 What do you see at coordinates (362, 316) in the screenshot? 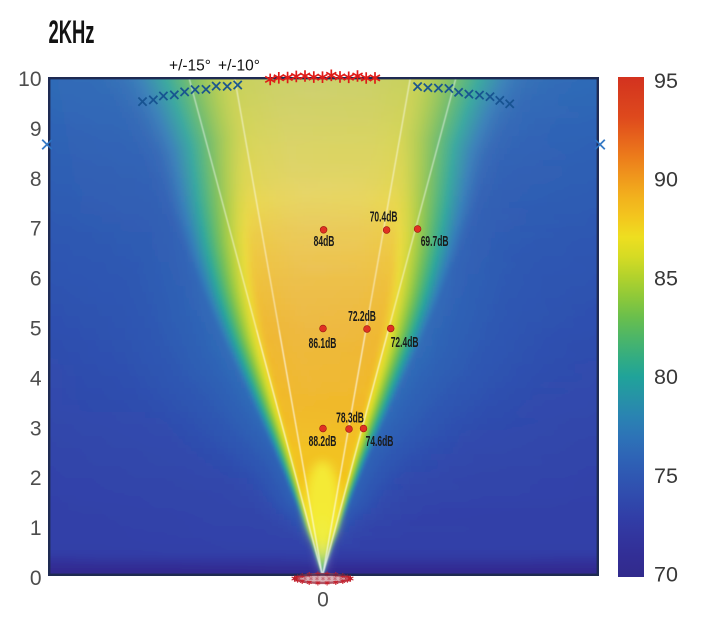
I see `svg-text: 72.2dB` at bounding box center [362, 316].